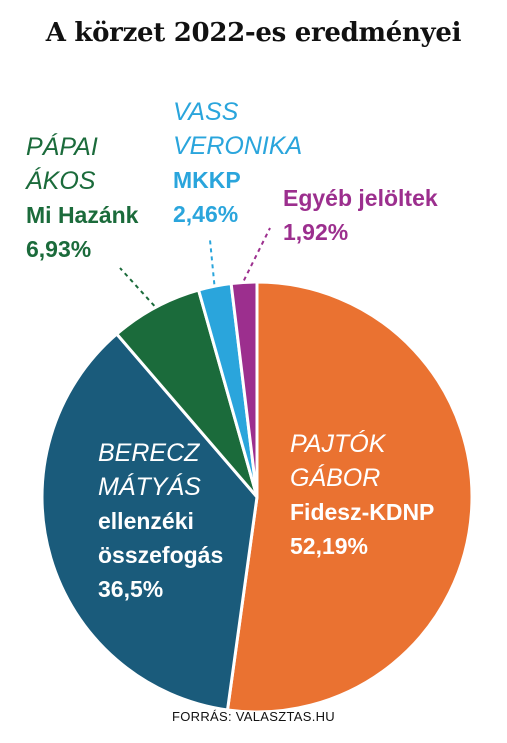 This screenshot has width=507, height=743. What do you see at coordinates (238, 146) in the screenshot?
I see `candidate-line-2: VERONIKA` at bounding box center [238, 146].